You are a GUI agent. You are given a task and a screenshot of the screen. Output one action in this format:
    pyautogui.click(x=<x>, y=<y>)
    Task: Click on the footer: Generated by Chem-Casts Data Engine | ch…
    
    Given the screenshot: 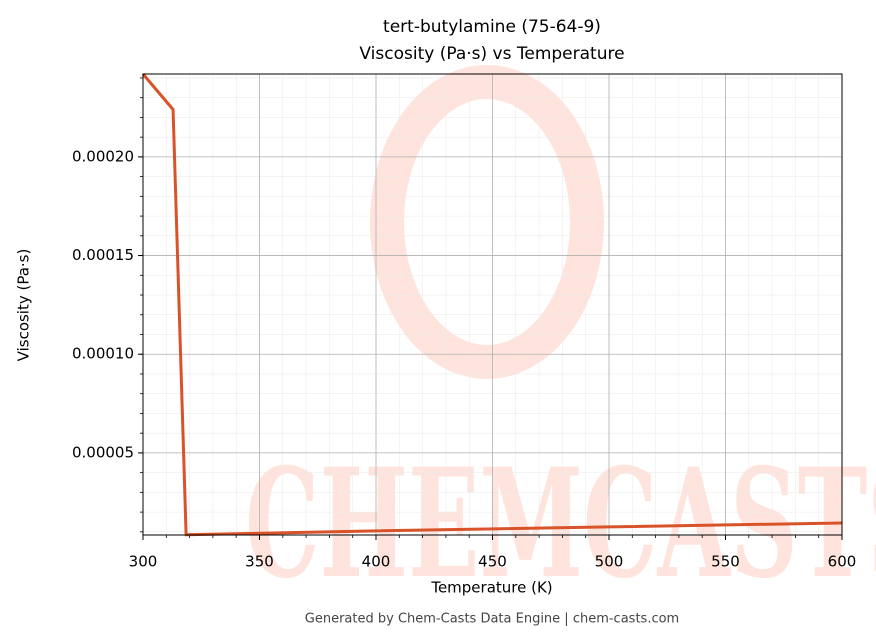 What is the action you would take?
    pyautogui.click(x=492, y=619)
    